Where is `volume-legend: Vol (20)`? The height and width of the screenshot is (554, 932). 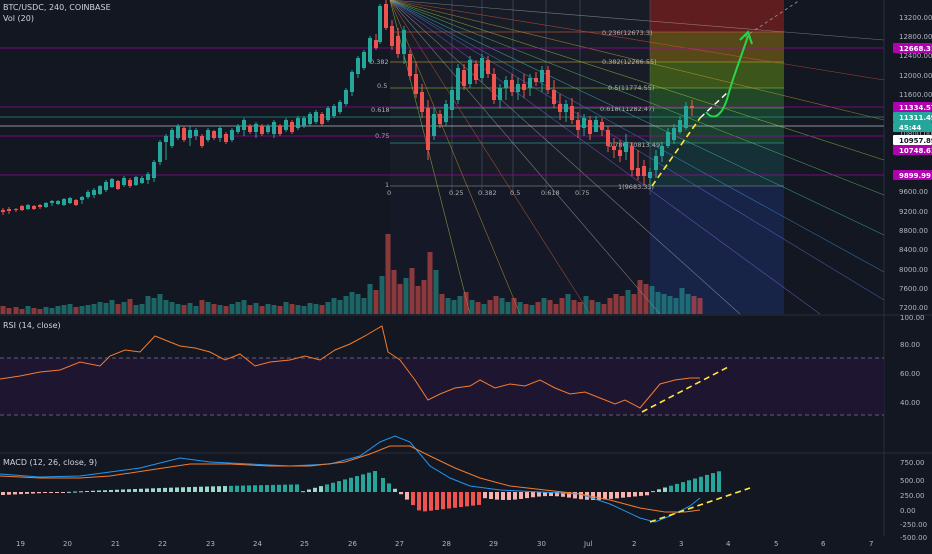 volume-legend: Vol (20) is located at coordinates (18, 18).